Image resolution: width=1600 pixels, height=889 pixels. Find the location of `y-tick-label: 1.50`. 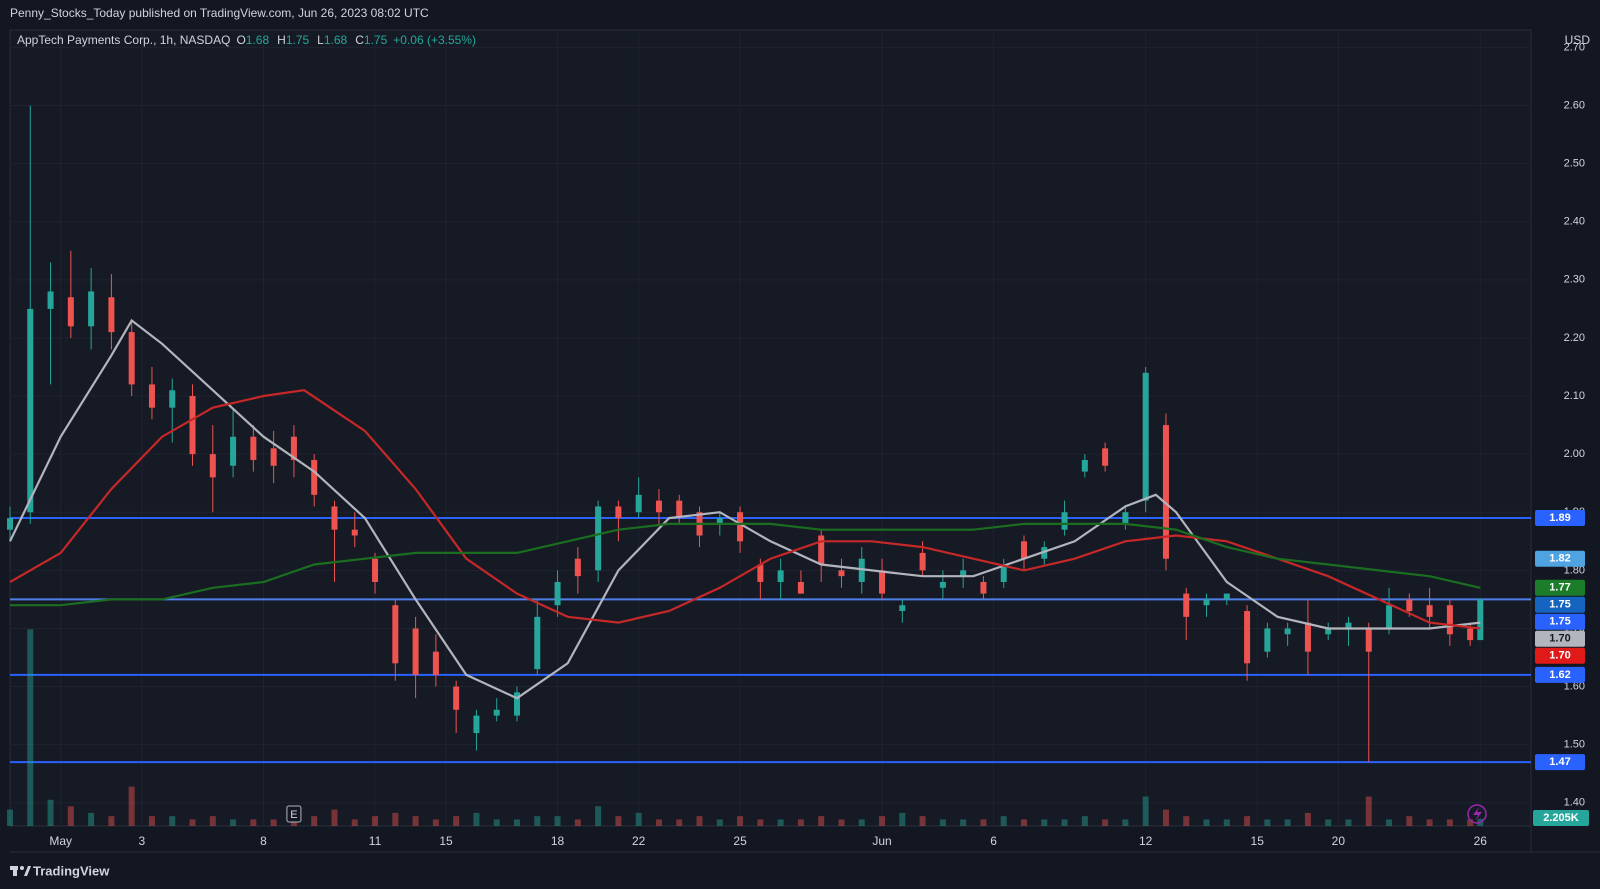

y-tick-label: 1.50 is located at coordinates (1574, 745).